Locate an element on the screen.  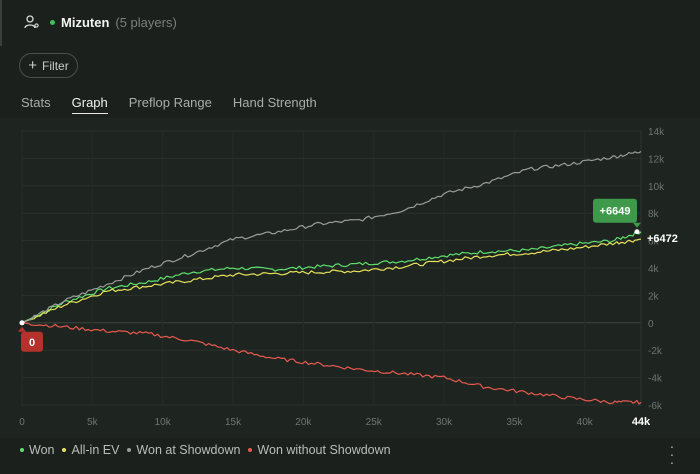
start-point is located at coordinates (22, 323).